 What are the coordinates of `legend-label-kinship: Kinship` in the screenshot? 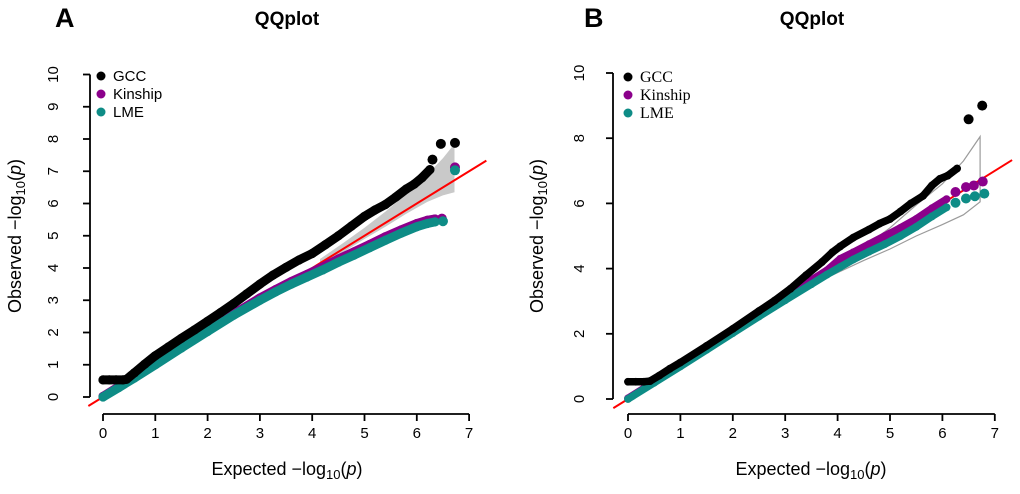 It's located at (137, 94).